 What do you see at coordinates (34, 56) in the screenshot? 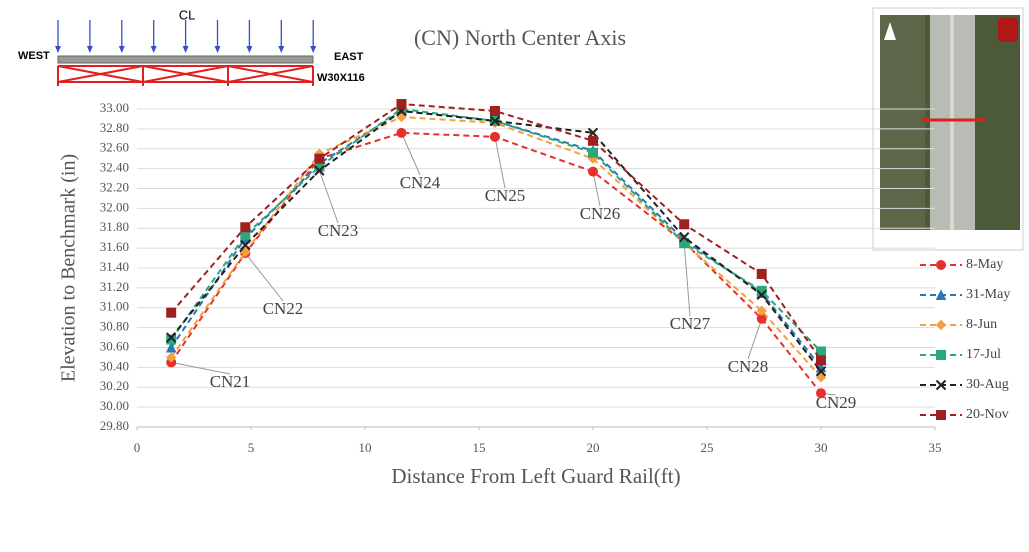
I see `west-label: WEST` at bounding box center [34, 56].